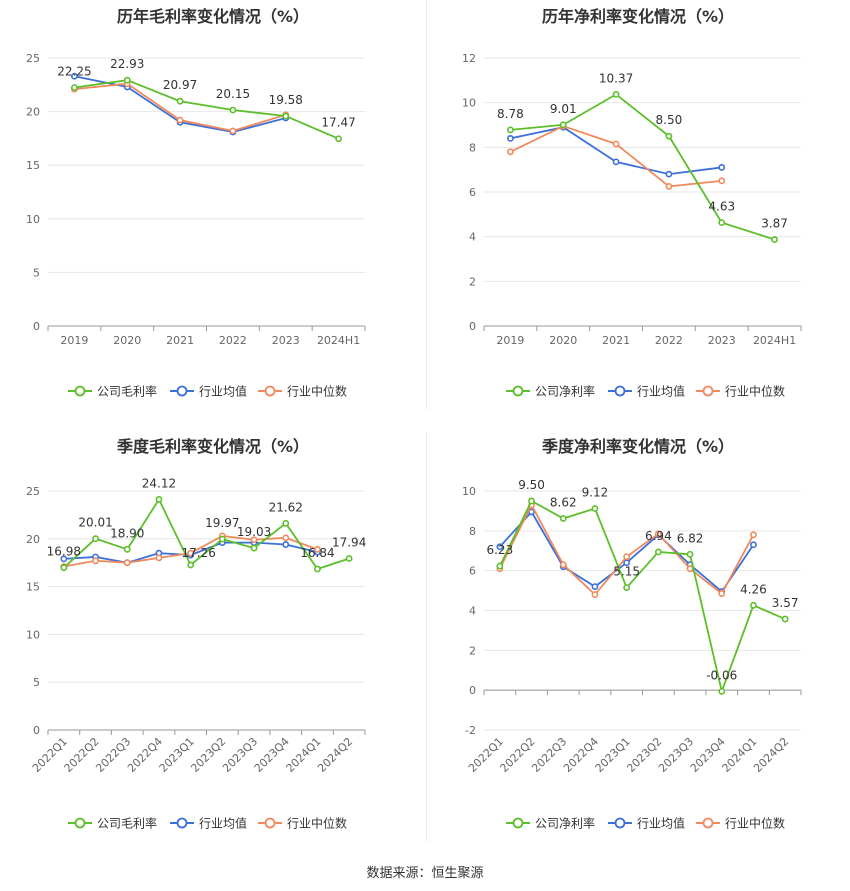 The image size is (850, 891). What do you see at coordinates (669, 120) in the screenshot?
I see `data-label: 8.50` at bounding box center [669, 120].